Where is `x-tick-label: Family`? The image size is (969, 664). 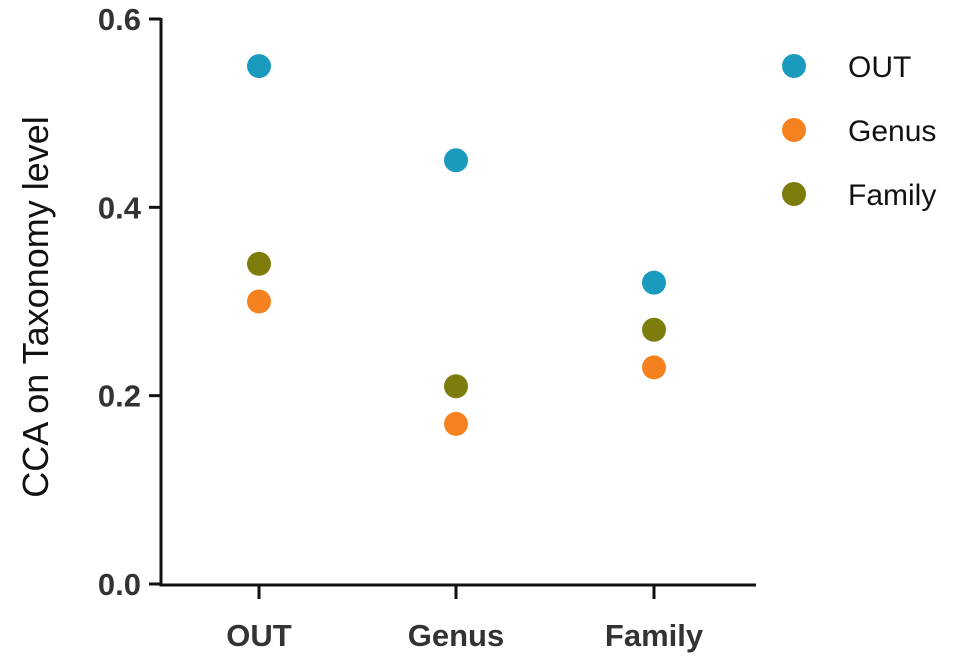
x-tick-label: Family is located at coordinates (654, 635).